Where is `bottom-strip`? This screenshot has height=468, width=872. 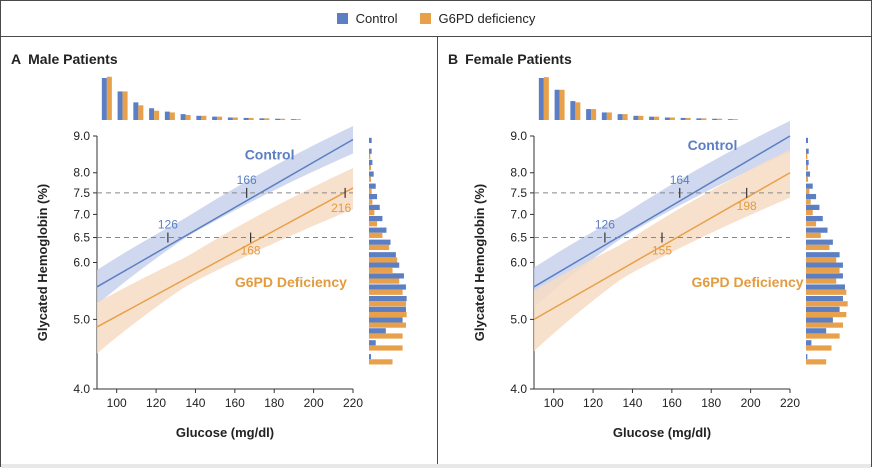 bottom-strip is located at coordinates (436, 466).